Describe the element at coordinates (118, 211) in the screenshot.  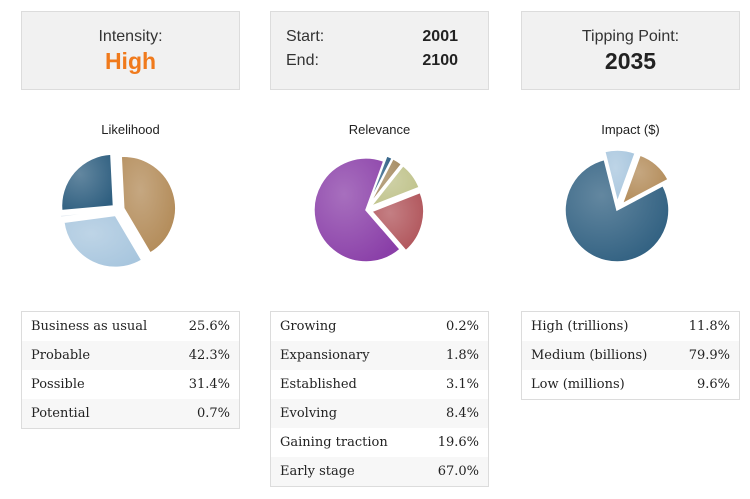
I see `likelihood-pie-chart` at that location.